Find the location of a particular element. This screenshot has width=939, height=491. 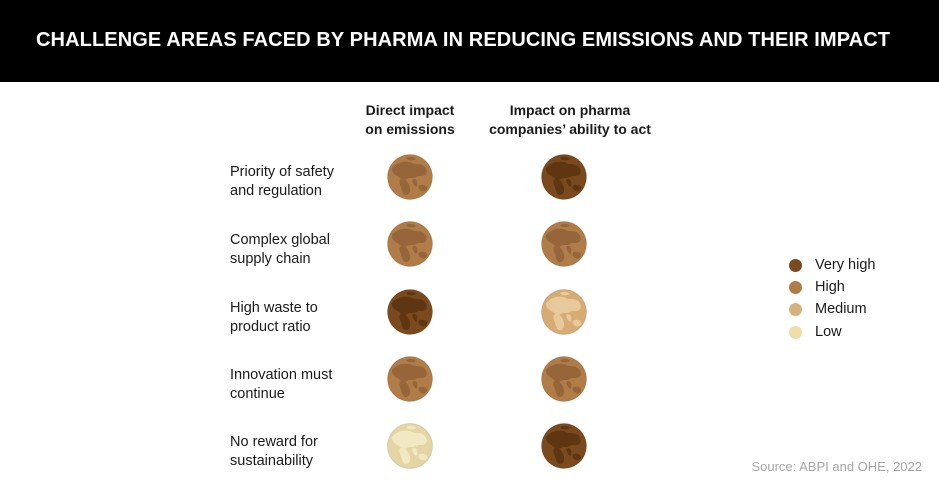

legend-item-very-high: Very high is located at coordinates (832, 265).